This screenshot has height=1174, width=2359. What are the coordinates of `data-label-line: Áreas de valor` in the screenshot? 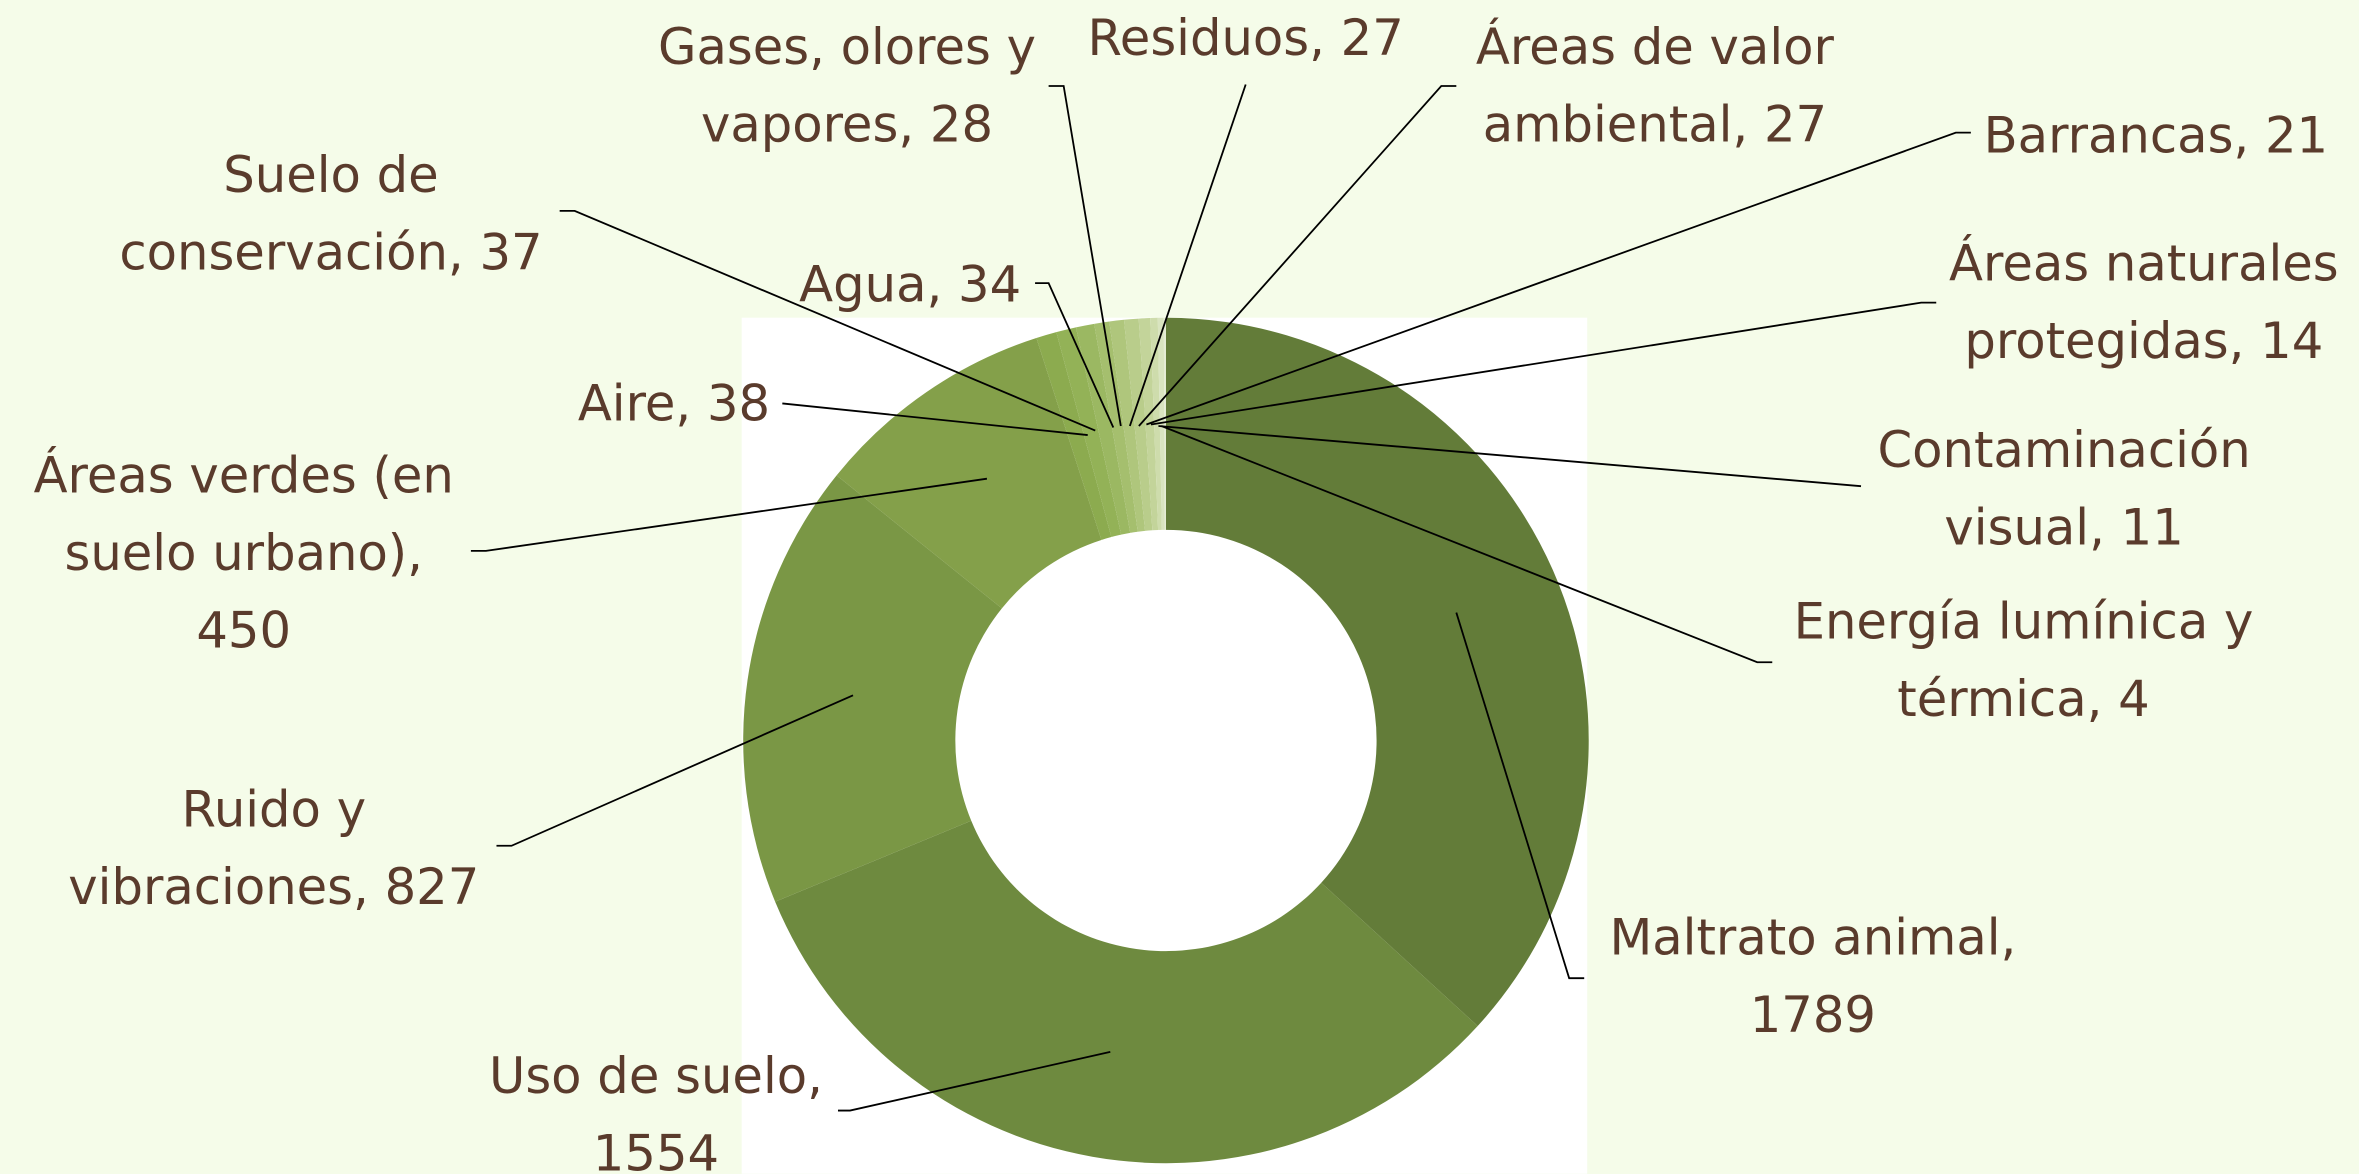 It's located at (1655, 45).